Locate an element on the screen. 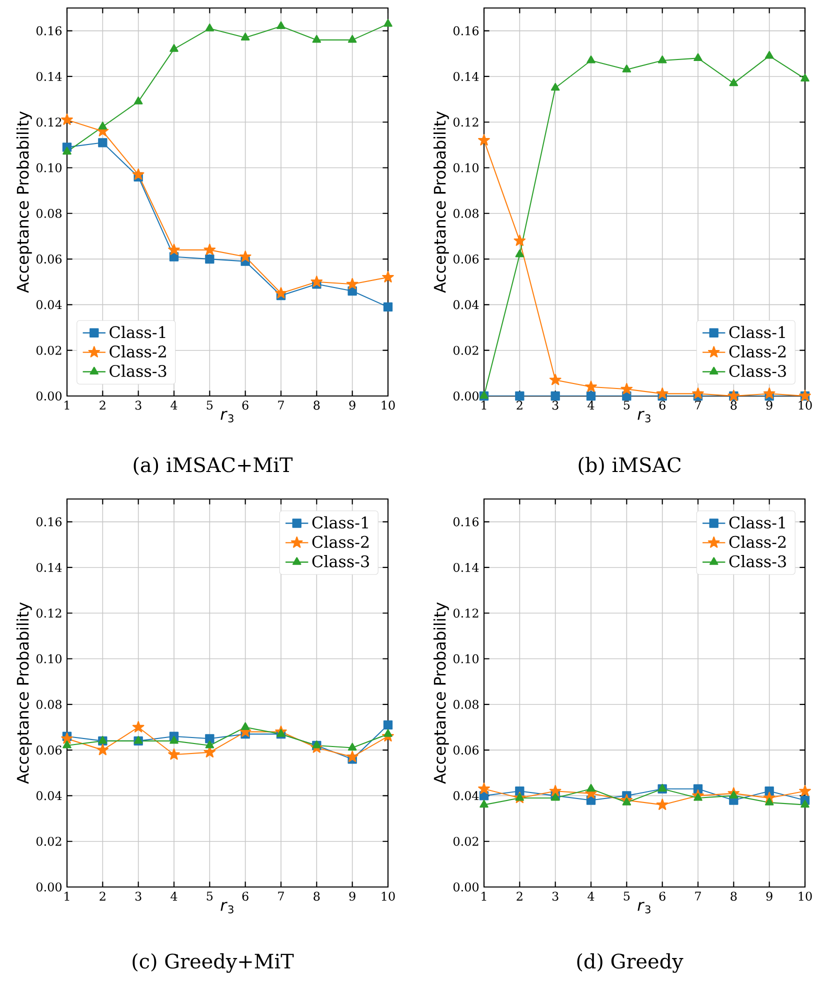  text: (a) iMSAC+MiT is located at coordinates (213, 466).